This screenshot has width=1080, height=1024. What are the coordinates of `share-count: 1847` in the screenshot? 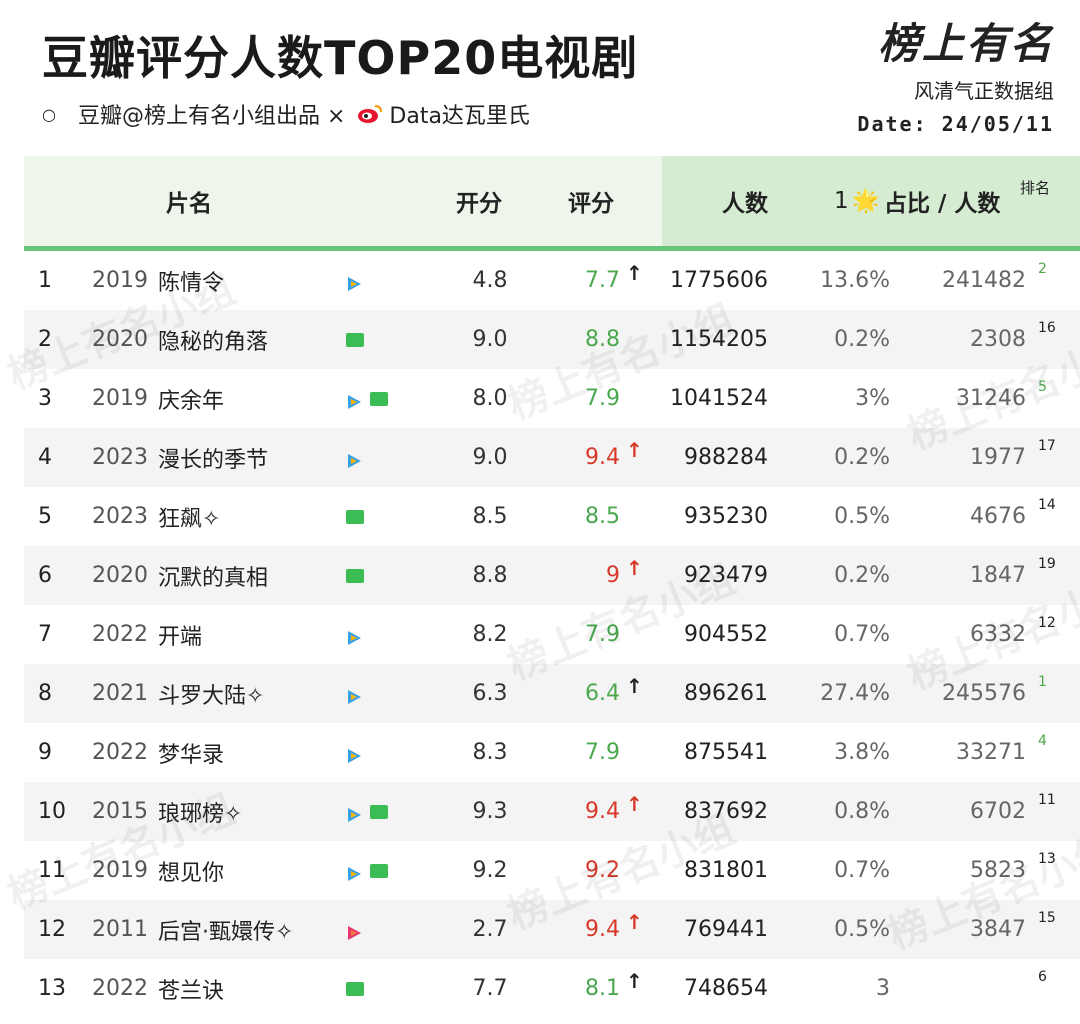 It's located at (998, 575).